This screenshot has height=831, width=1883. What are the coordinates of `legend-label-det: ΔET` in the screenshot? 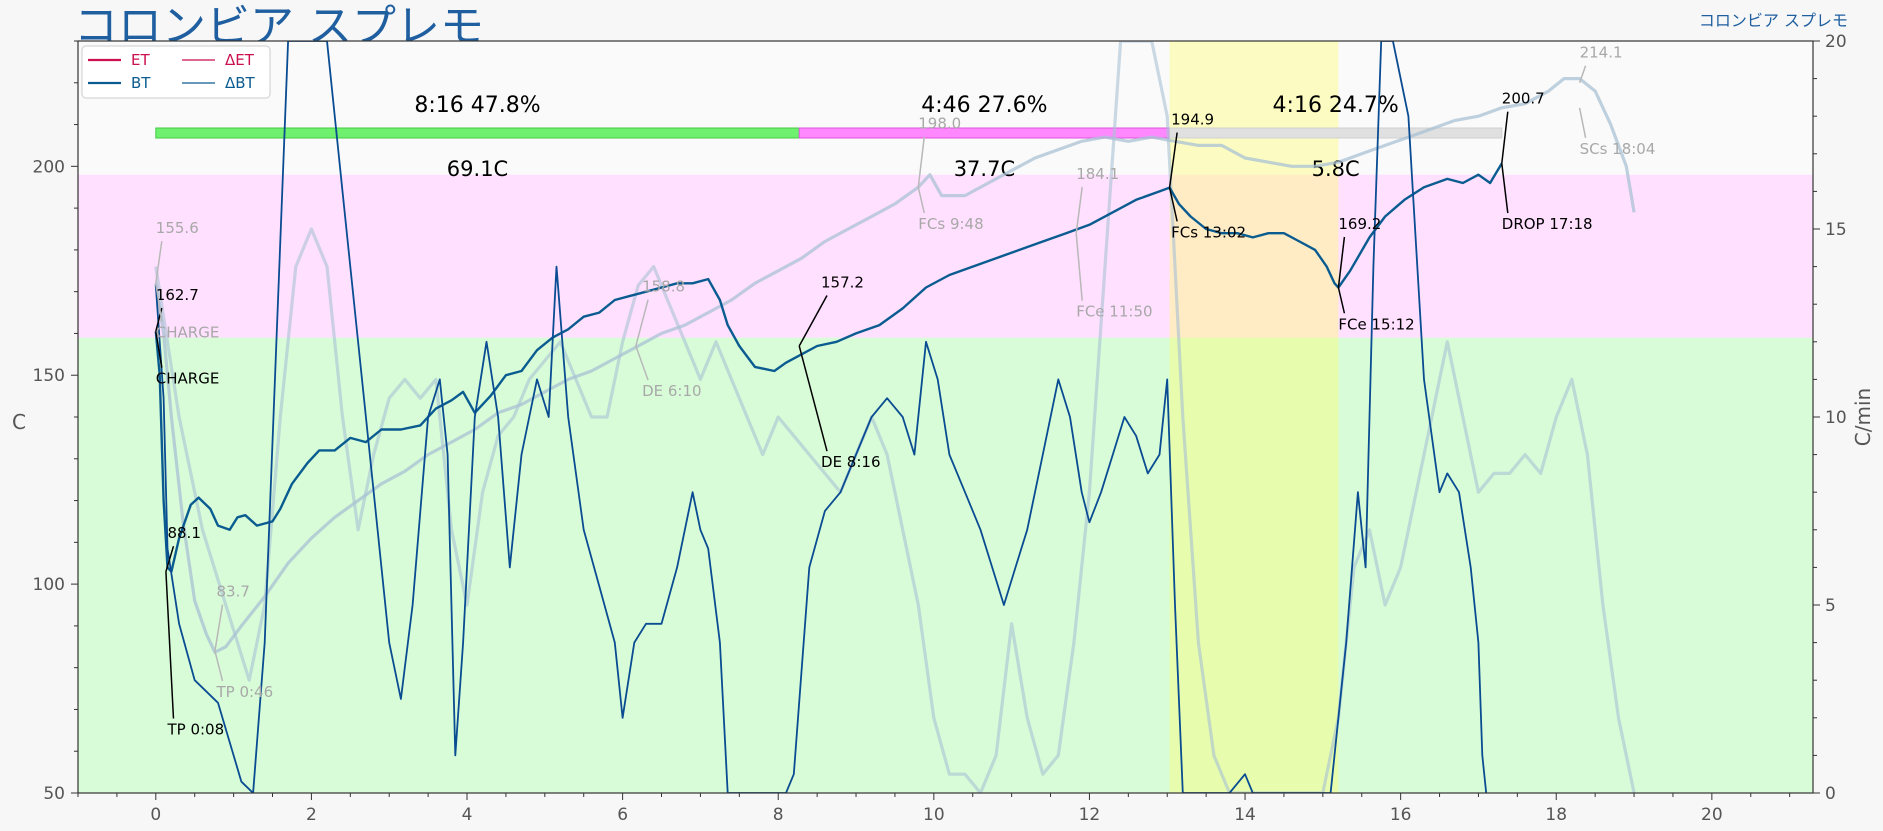 It's located at (240, 60).